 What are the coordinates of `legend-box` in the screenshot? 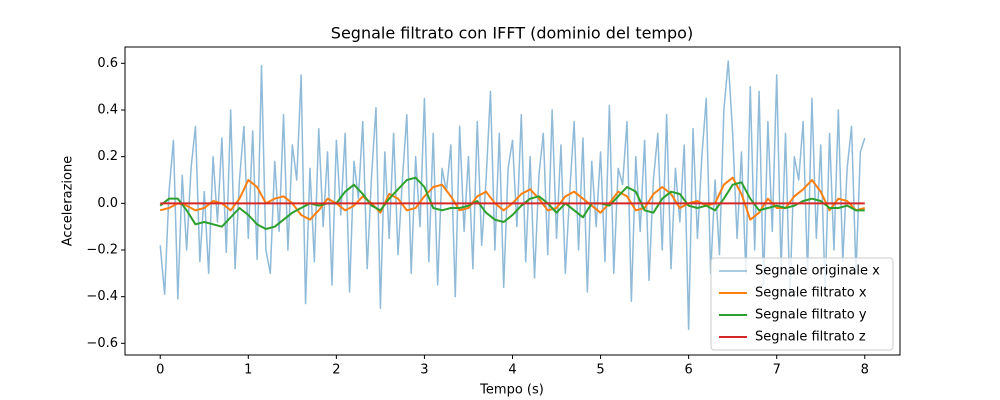 It's located at (802, 304).